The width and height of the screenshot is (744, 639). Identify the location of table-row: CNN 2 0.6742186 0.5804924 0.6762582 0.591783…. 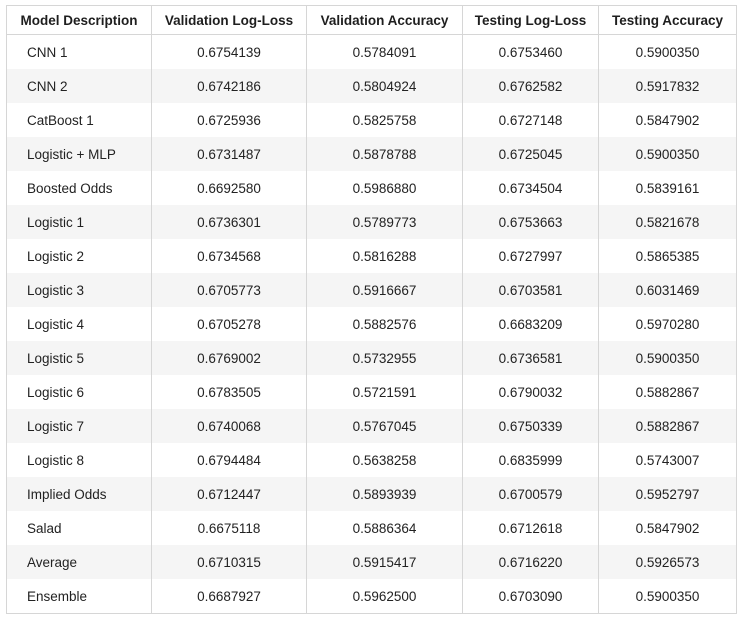
(371, 86).